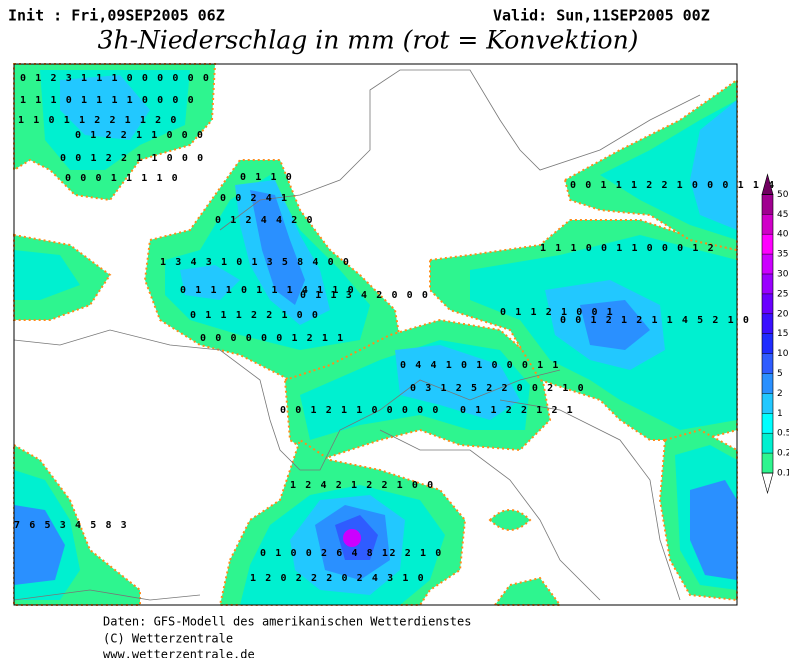  What do you see at coordinates (557, 312) in the screenshot?
I see `grid-value-row: 0 1 1 2 1 0 0 1` at bounding box center [557, 312].